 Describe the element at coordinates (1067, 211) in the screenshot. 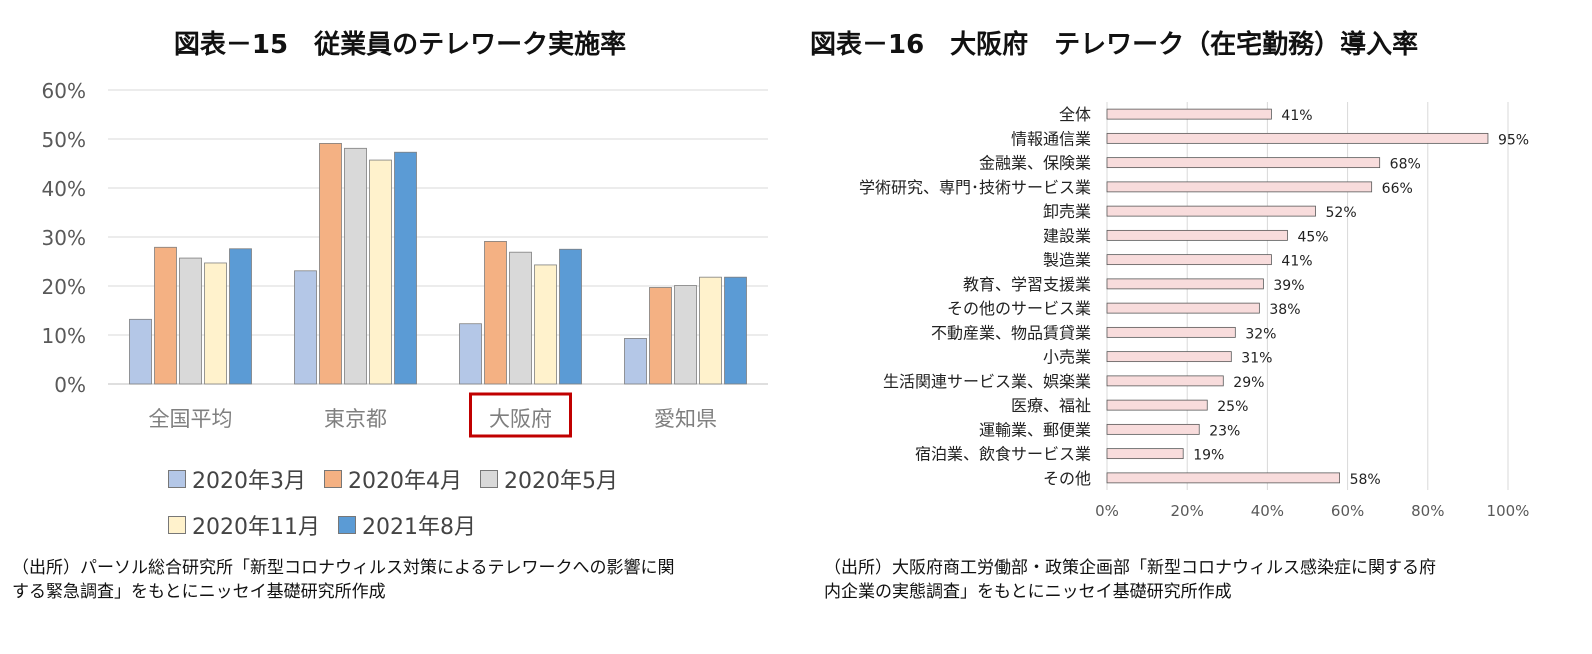

I see `y-category-label: 卸売業` at that location.